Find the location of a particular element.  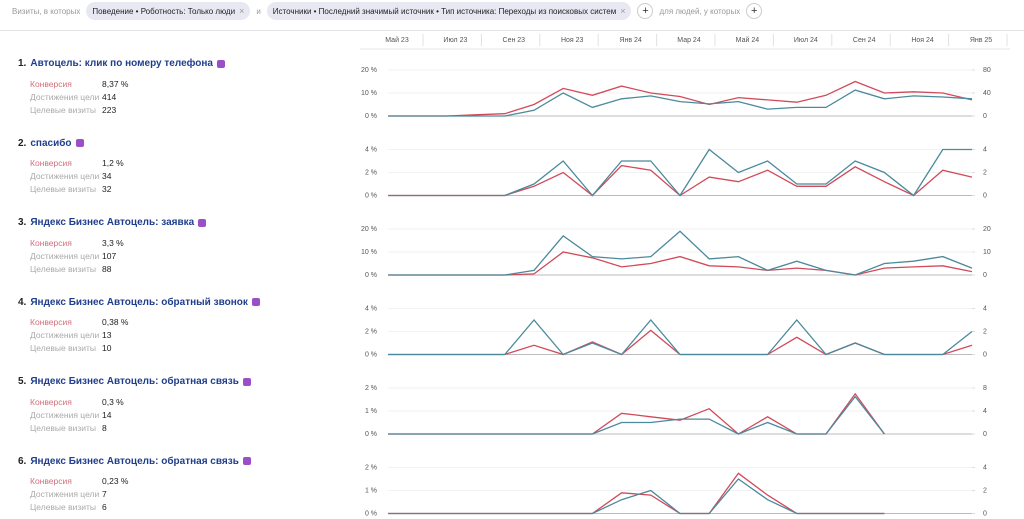

timeline-label: Ноя 24 is located at coordinates (922, 40).